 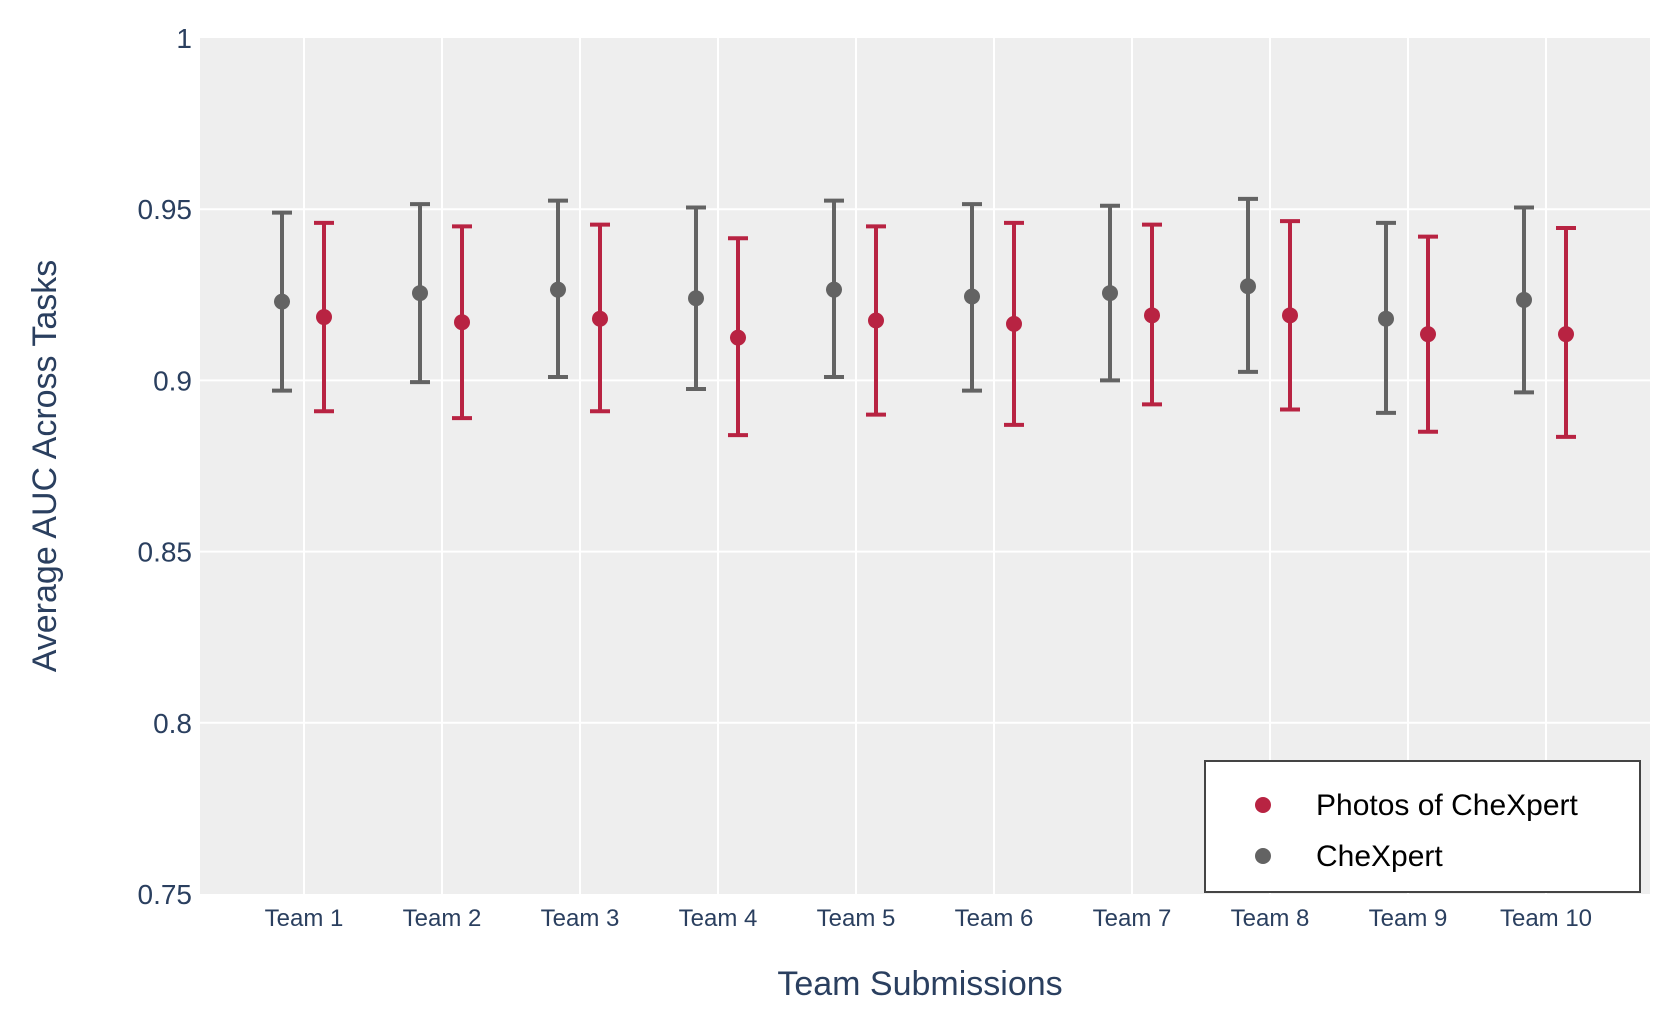 What do you see at coordinates (1416, 831) in the screenshot?
I see `legend-items: Photos of CheXpert CheXpert` at bounding box center [1416, 831].